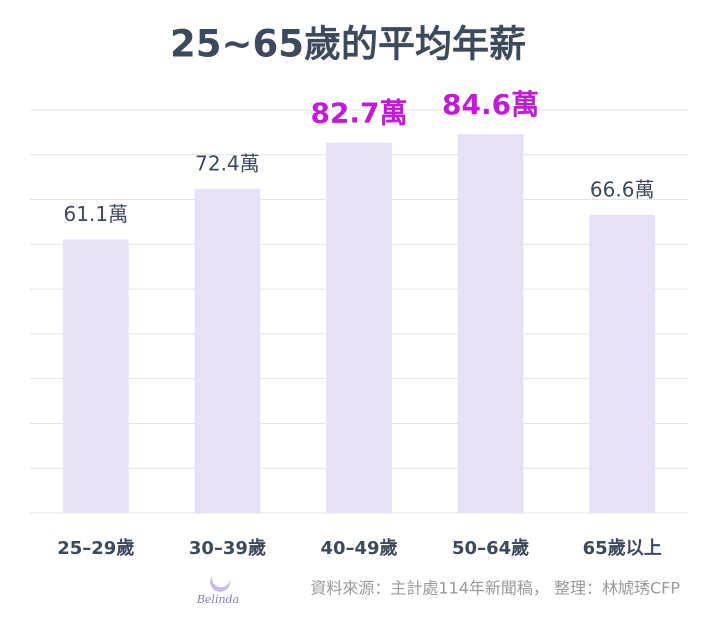 Image resolution: width=726 pixels, height=619 pixels. I want to click on logo-moon, so click(220, 584).